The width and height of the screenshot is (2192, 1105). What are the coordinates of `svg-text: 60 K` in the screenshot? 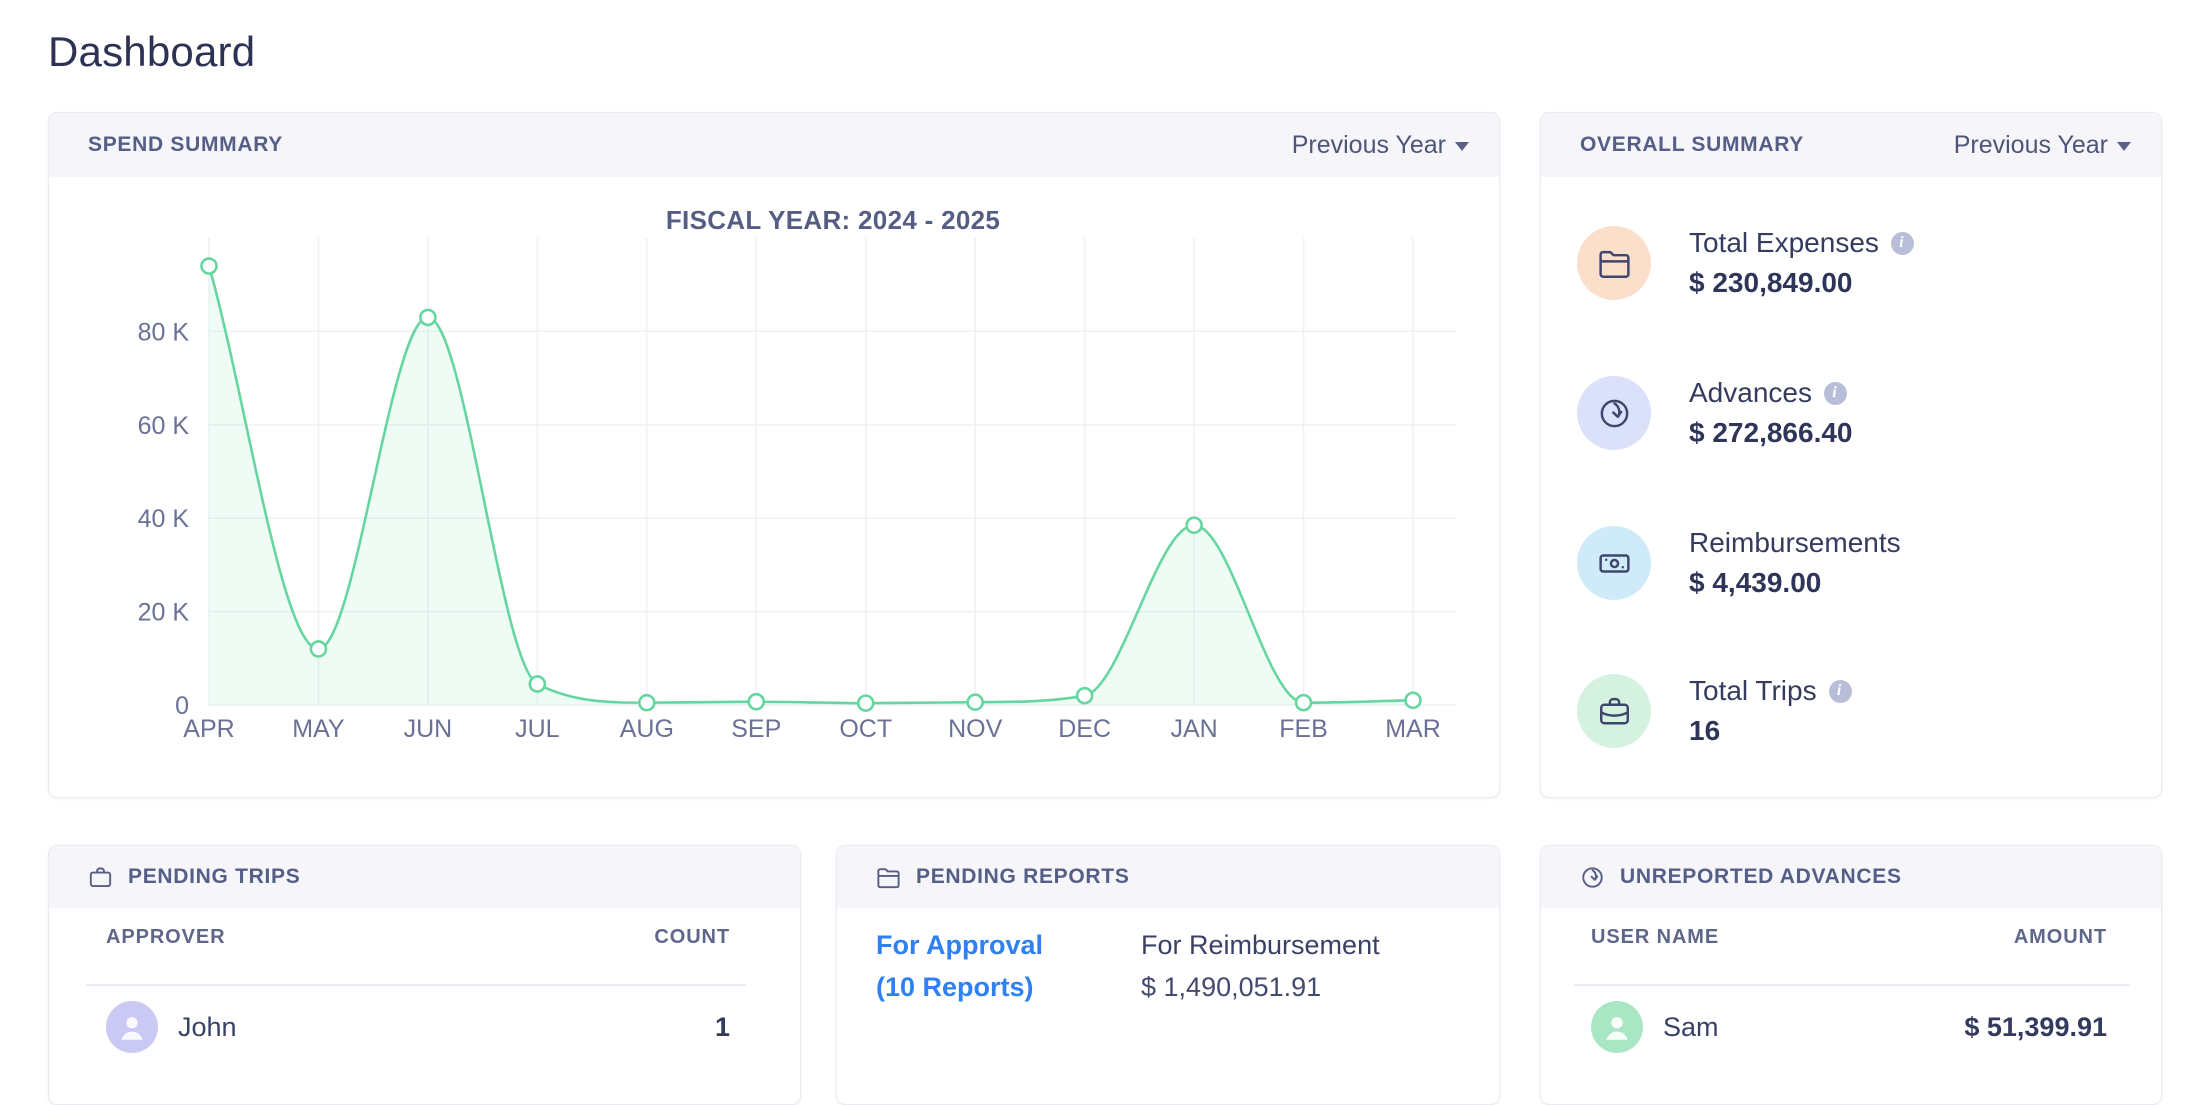 It's located at (164, 426).